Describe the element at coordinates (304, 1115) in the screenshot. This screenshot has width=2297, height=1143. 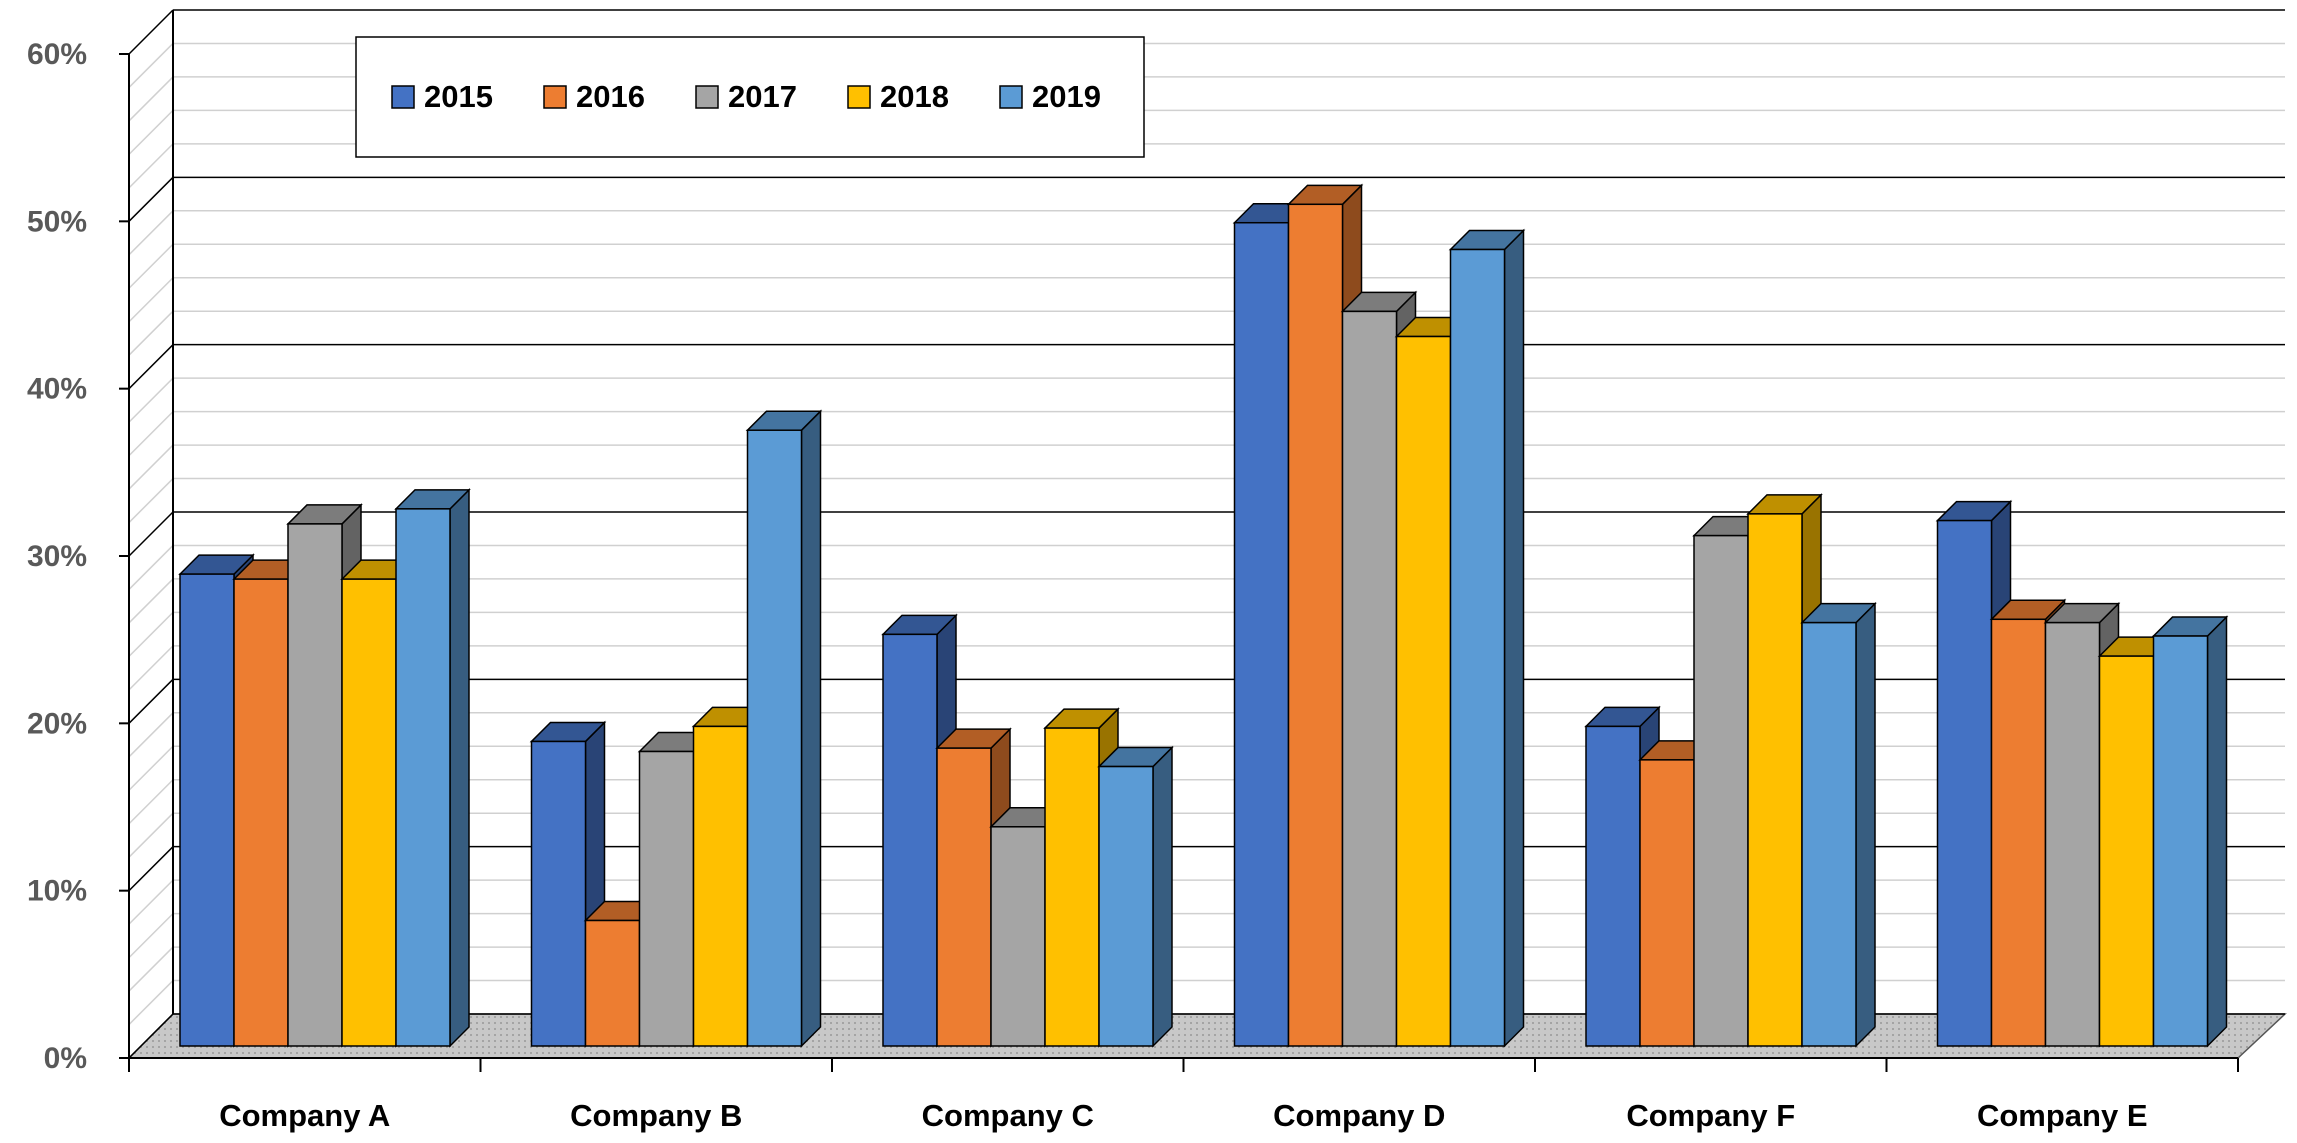
I see `x-tick-label: Company A` at that location.